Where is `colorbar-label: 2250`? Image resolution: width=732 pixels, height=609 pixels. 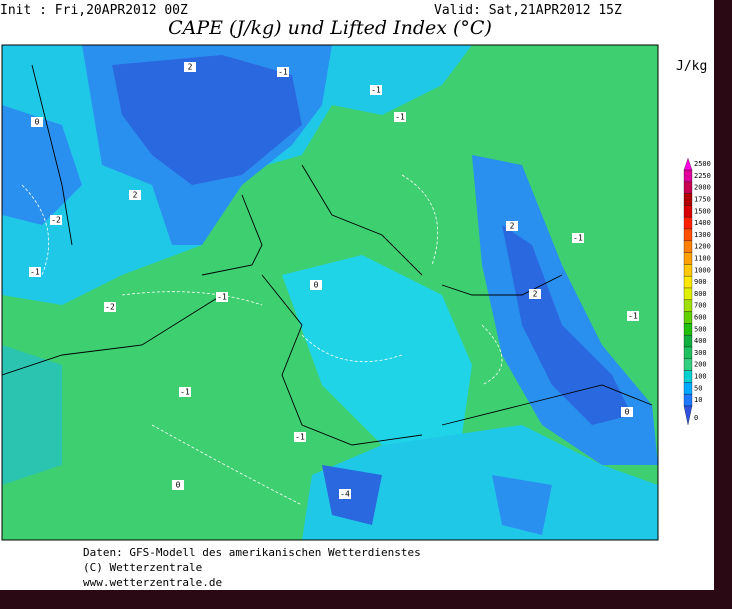
colorbar-label: 2250 is located at coordinates (702, 176).